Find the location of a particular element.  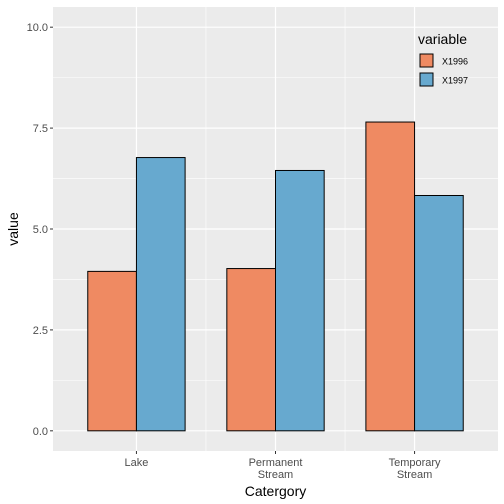

y-axis-title: value is located at coordinates (13, 229).